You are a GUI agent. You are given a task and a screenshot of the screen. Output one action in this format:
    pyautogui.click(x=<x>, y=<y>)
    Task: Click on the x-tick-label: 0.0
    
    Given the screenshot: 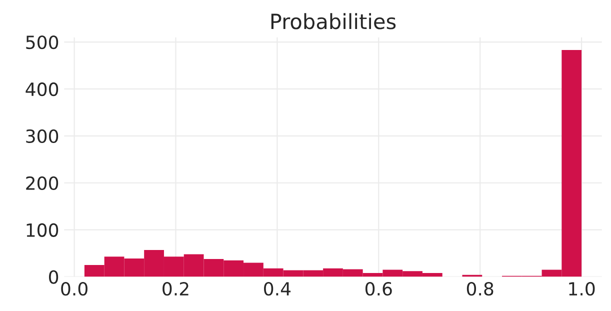 What is the action you would take?
    pyautogui.click(x=74, y=289)
    